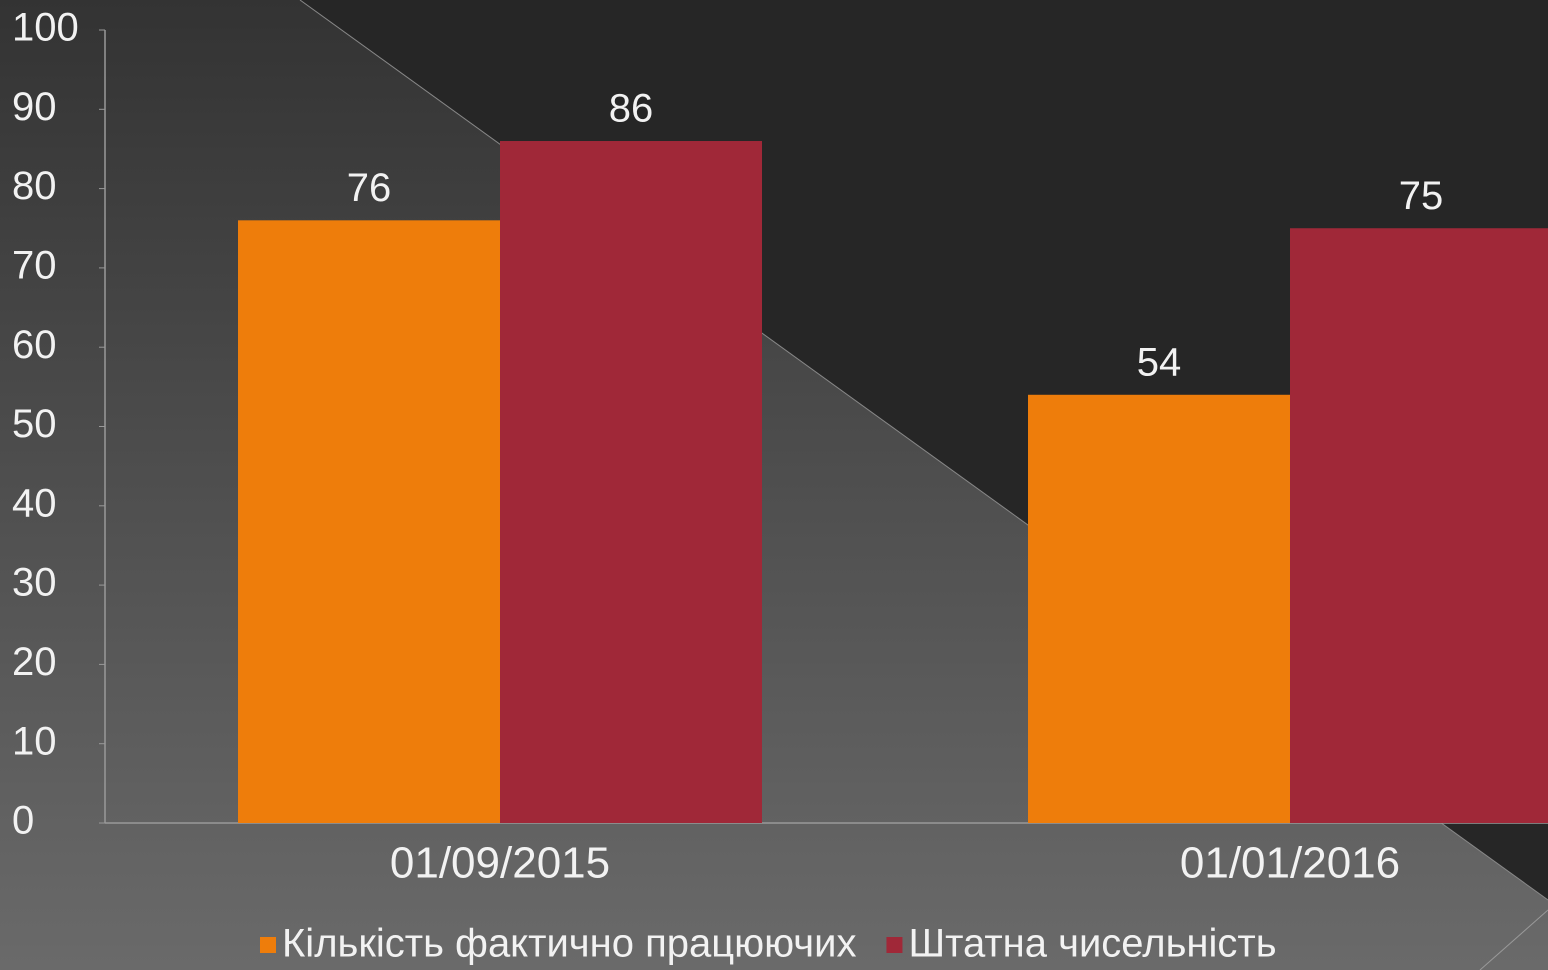 This screenshot has width=1548, height=970. What do you see at coordinates (369, 188) in the screenshot?
I see `data-label: 76` at bounding box center [369, 188].